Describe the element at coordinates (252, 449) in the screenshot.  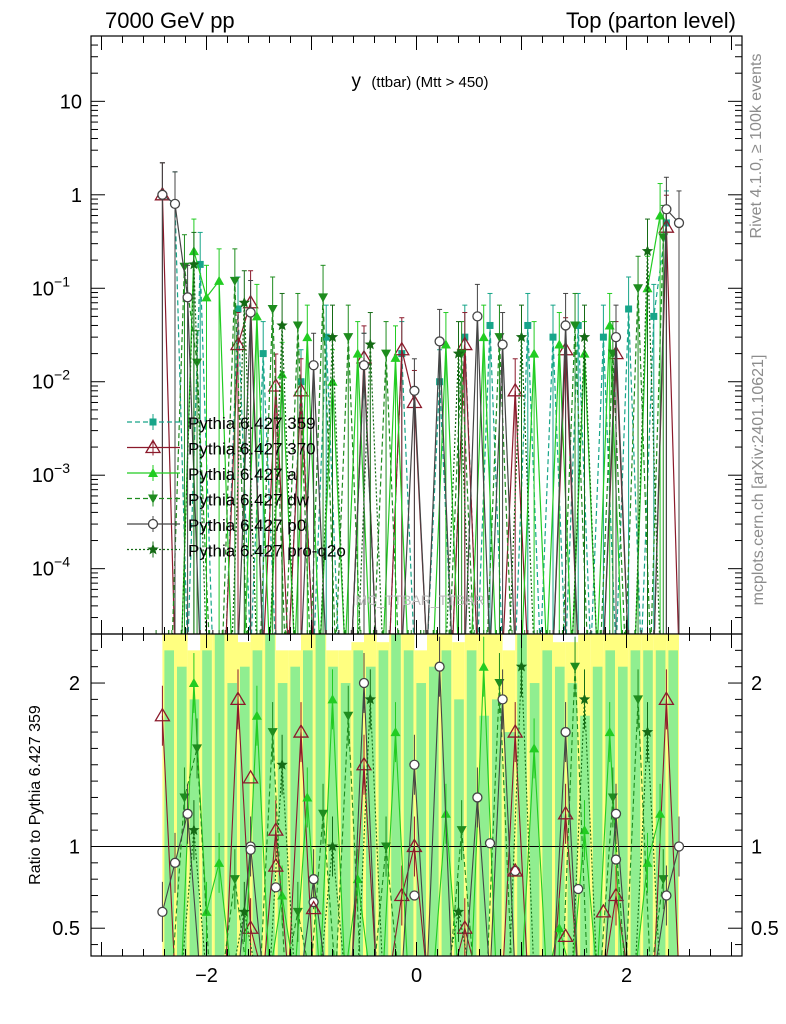
I see `legend-label: Pythia 6.427 370` at that location.